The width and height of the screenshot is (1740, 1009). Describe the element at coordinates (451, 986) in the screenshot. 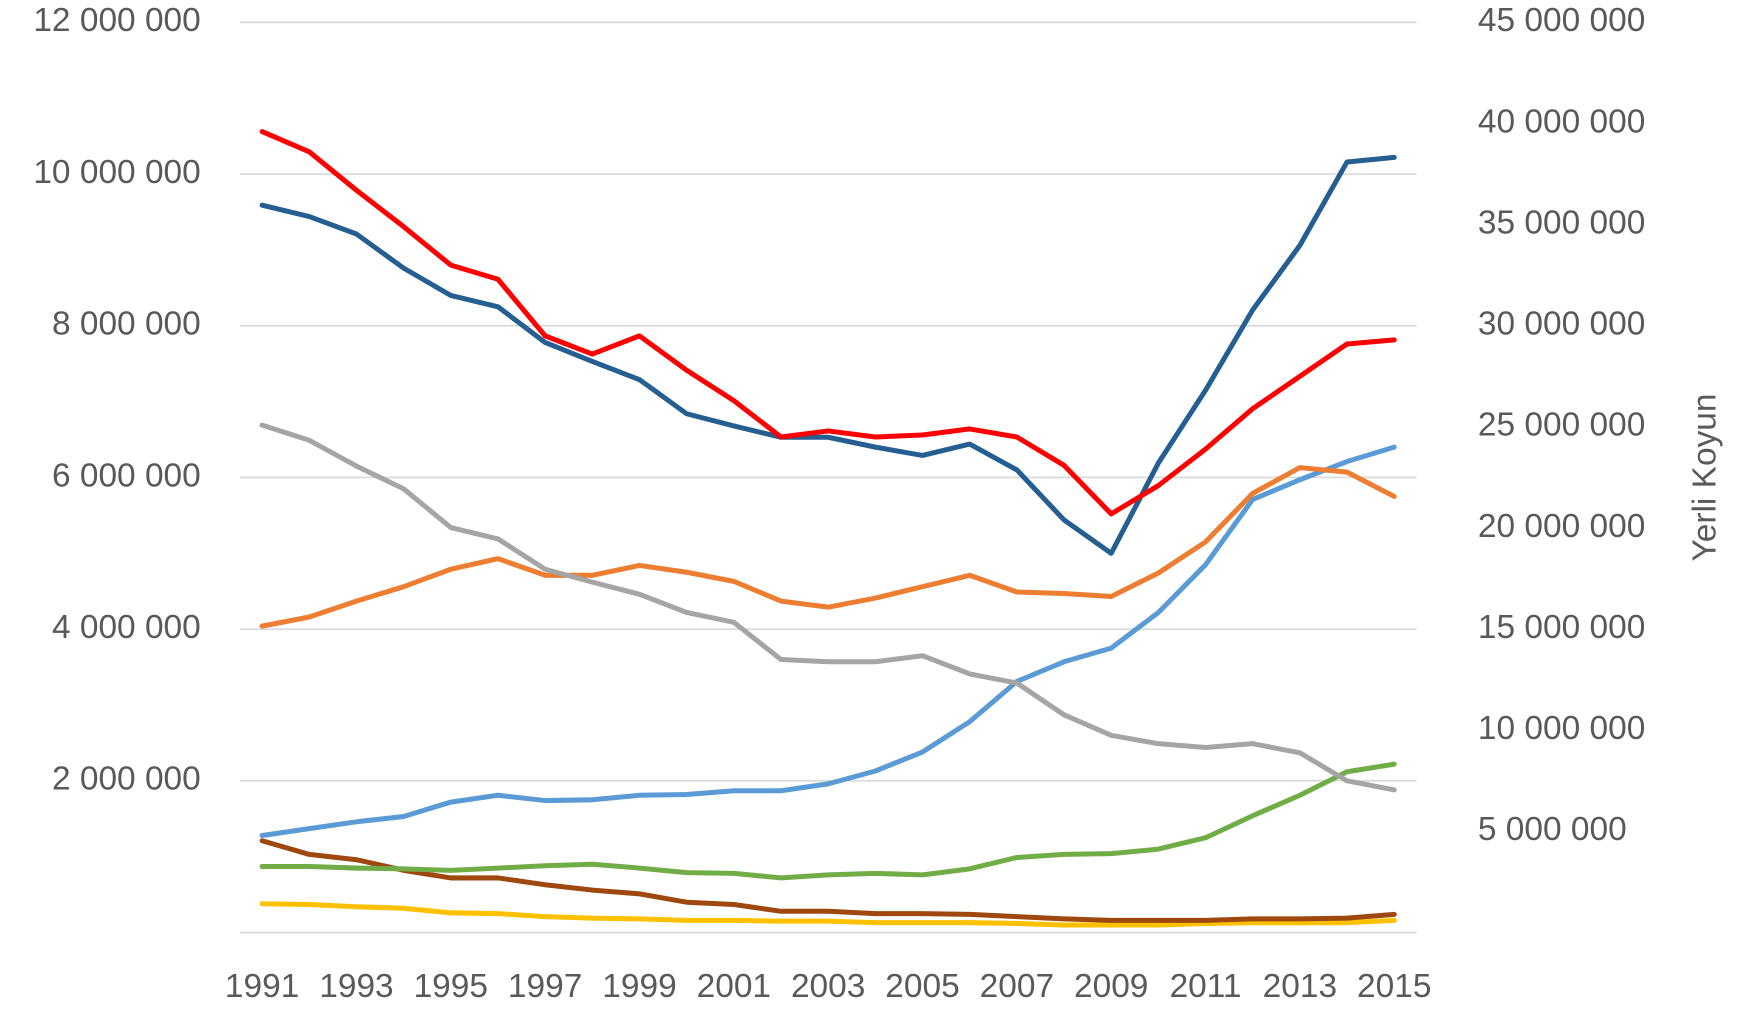

I see `x-tick-label: 1995` at that location.